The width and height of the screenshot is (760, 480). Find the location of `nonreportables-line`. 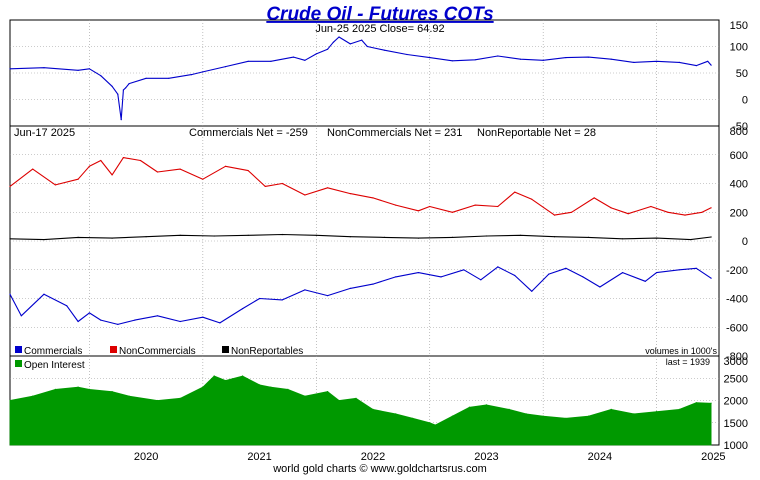

nonreportables-line is located at coordinates (360, 237).